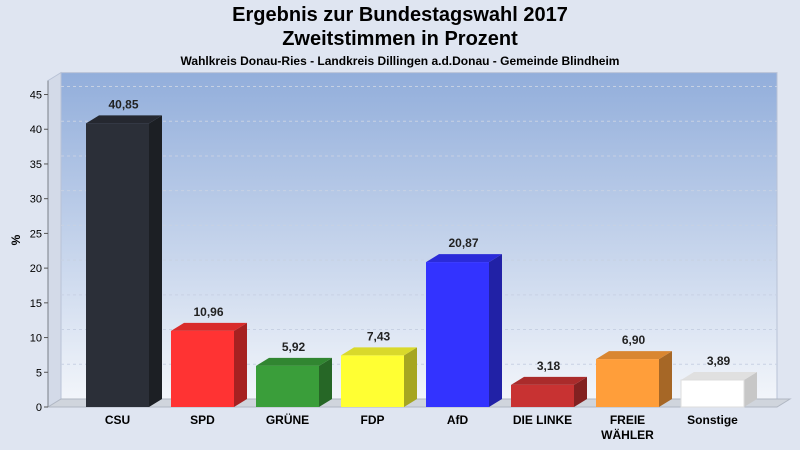 This screenshot has width=800, height=450. What do you see at coordinates (202, 420) in the screenshot?
I see `x-tick-label: SPD` at bounding box center [202, 420].